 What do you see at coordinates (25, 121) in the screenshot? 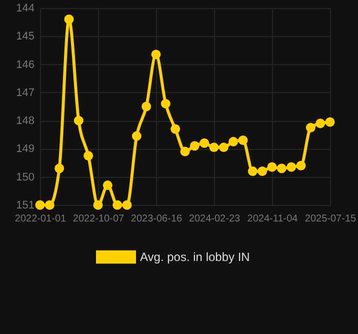
I see `y-tick-label: 148` at bounding box center [25, 121].